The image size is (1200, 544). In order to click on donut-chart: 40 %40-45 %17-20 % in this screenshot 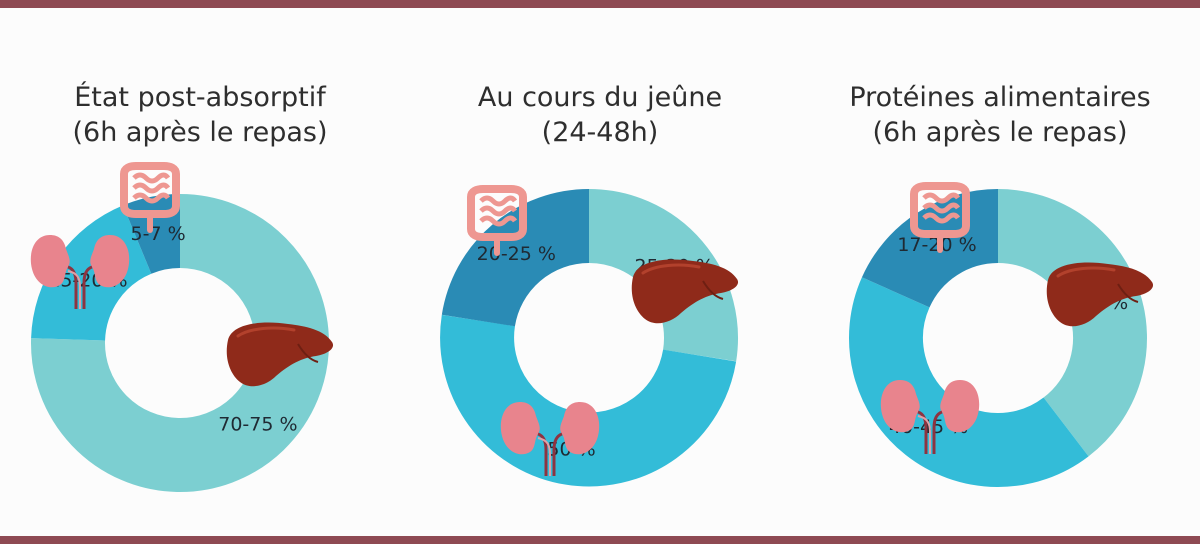, I will do `click(1001, 334)`.